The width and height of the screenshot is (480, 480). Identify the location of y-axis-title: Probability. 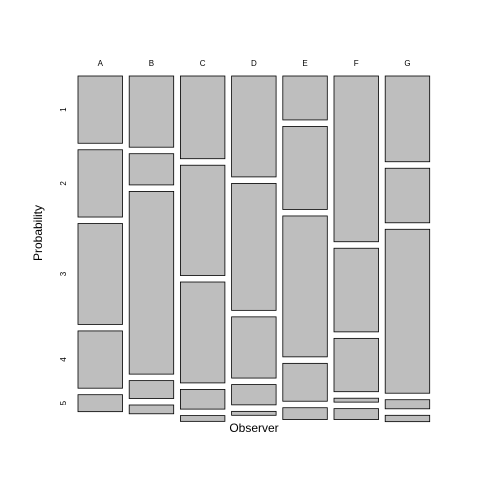
(38, 233).